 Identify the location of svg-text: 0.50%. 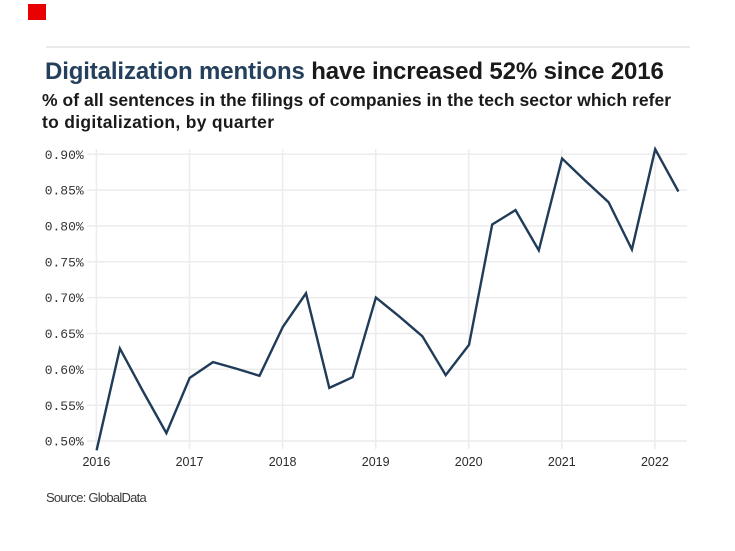
(64, 442).